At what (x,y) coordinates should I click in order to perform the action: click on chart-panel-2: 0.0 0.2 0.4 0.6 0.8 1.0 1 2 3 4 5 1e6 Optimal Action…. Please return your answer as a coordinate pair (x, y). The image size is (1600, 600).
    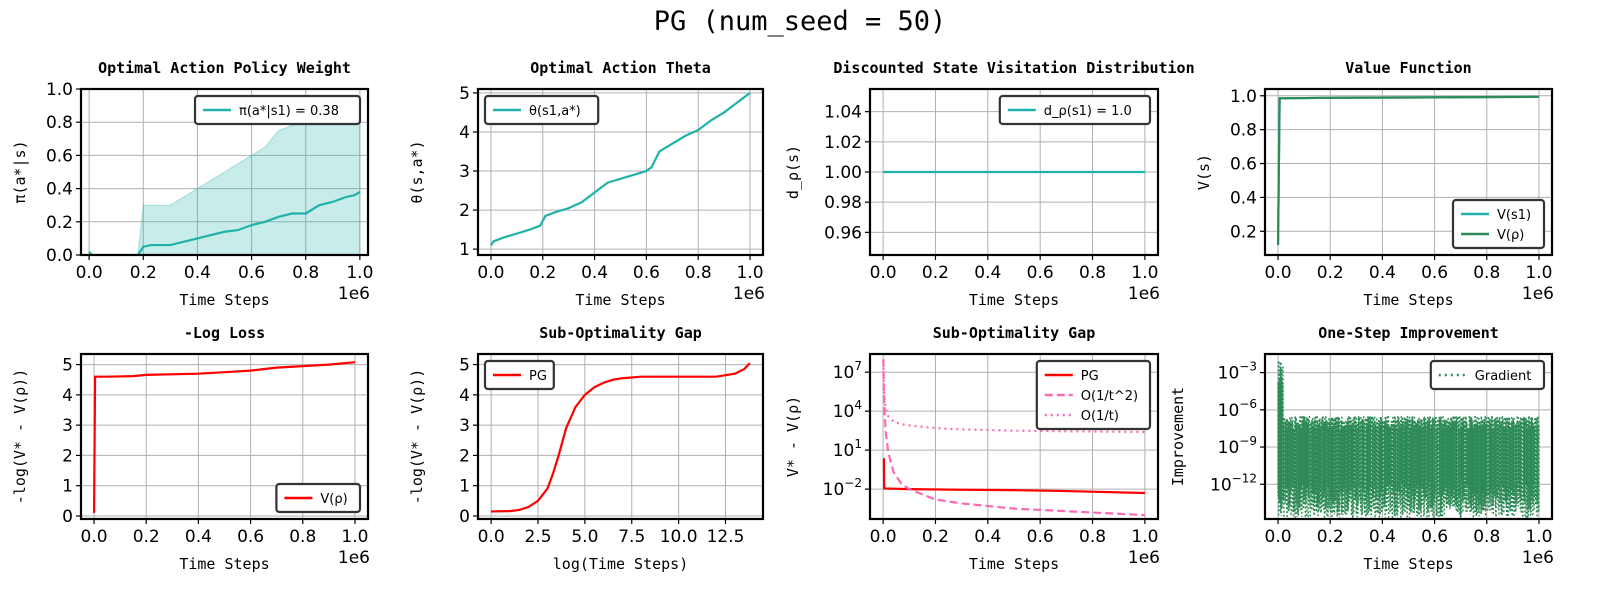
    Looking at the image, I should click on (586, 184).